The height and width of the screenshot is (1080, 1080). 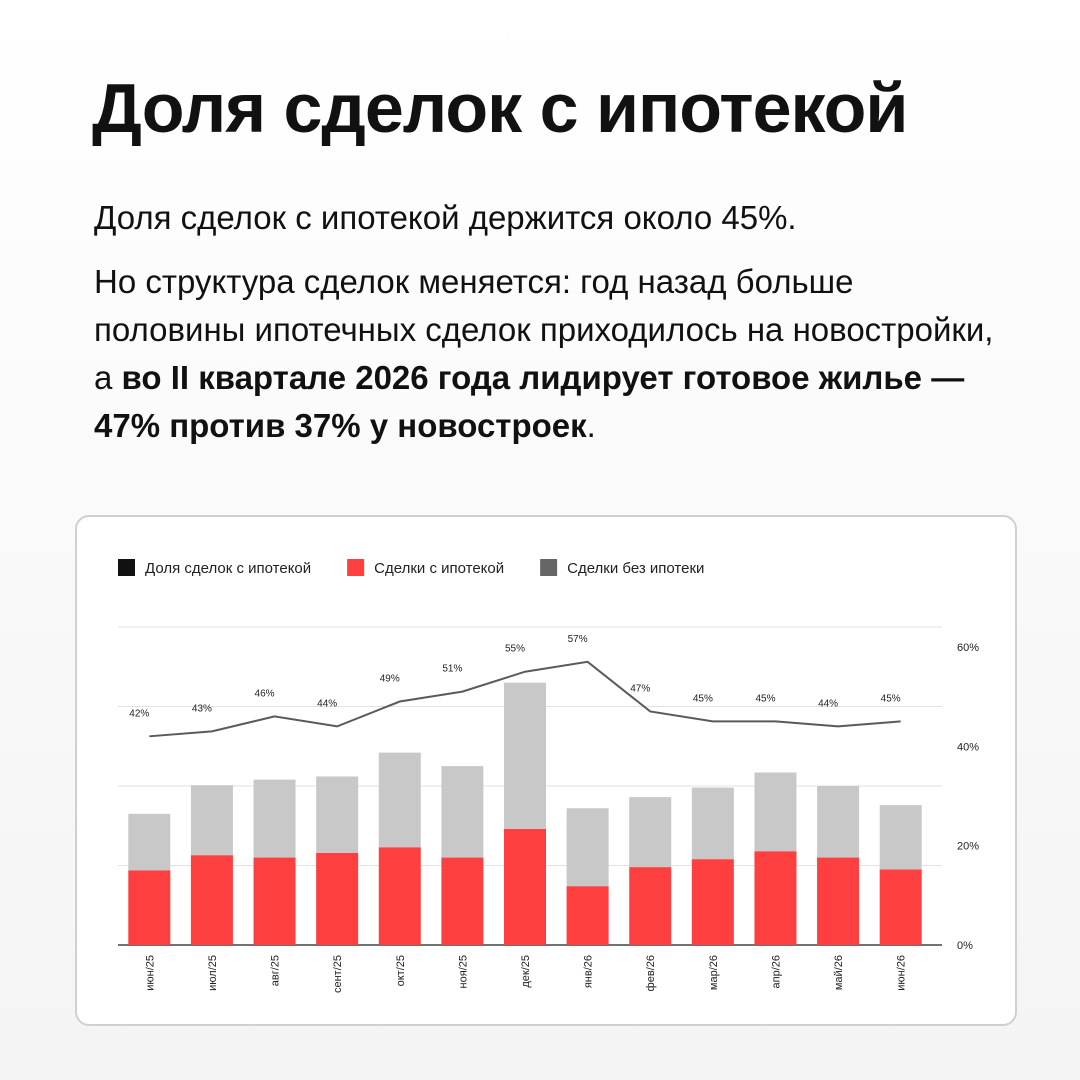 What do you see at coordinates (338, 974) in the screenshot?
I see `x-tick-label: сент/25` at bounding box center [338, 974].